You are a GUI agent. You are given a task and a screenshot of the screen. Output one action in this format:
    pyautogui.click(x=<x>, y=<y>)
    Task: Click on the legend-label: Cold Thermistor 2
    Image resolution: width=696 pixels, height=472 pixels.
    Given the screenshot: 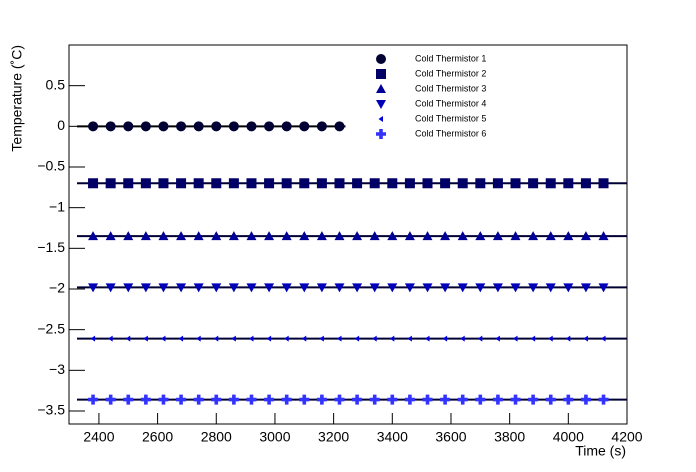 What is the action you would take?
    pyautogui.click(x=450, y=73)
    